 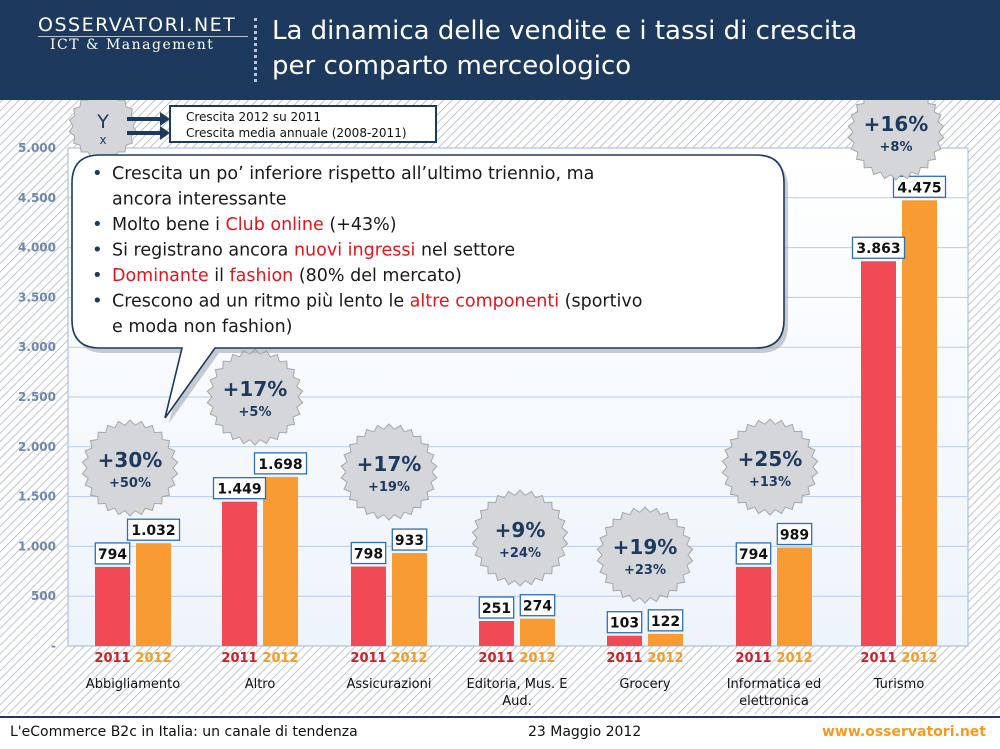 What do you see at coordinates (239, 490) in the screenshot?
I see `bar-value-label: 1.449` at bounding box center [239, 490].